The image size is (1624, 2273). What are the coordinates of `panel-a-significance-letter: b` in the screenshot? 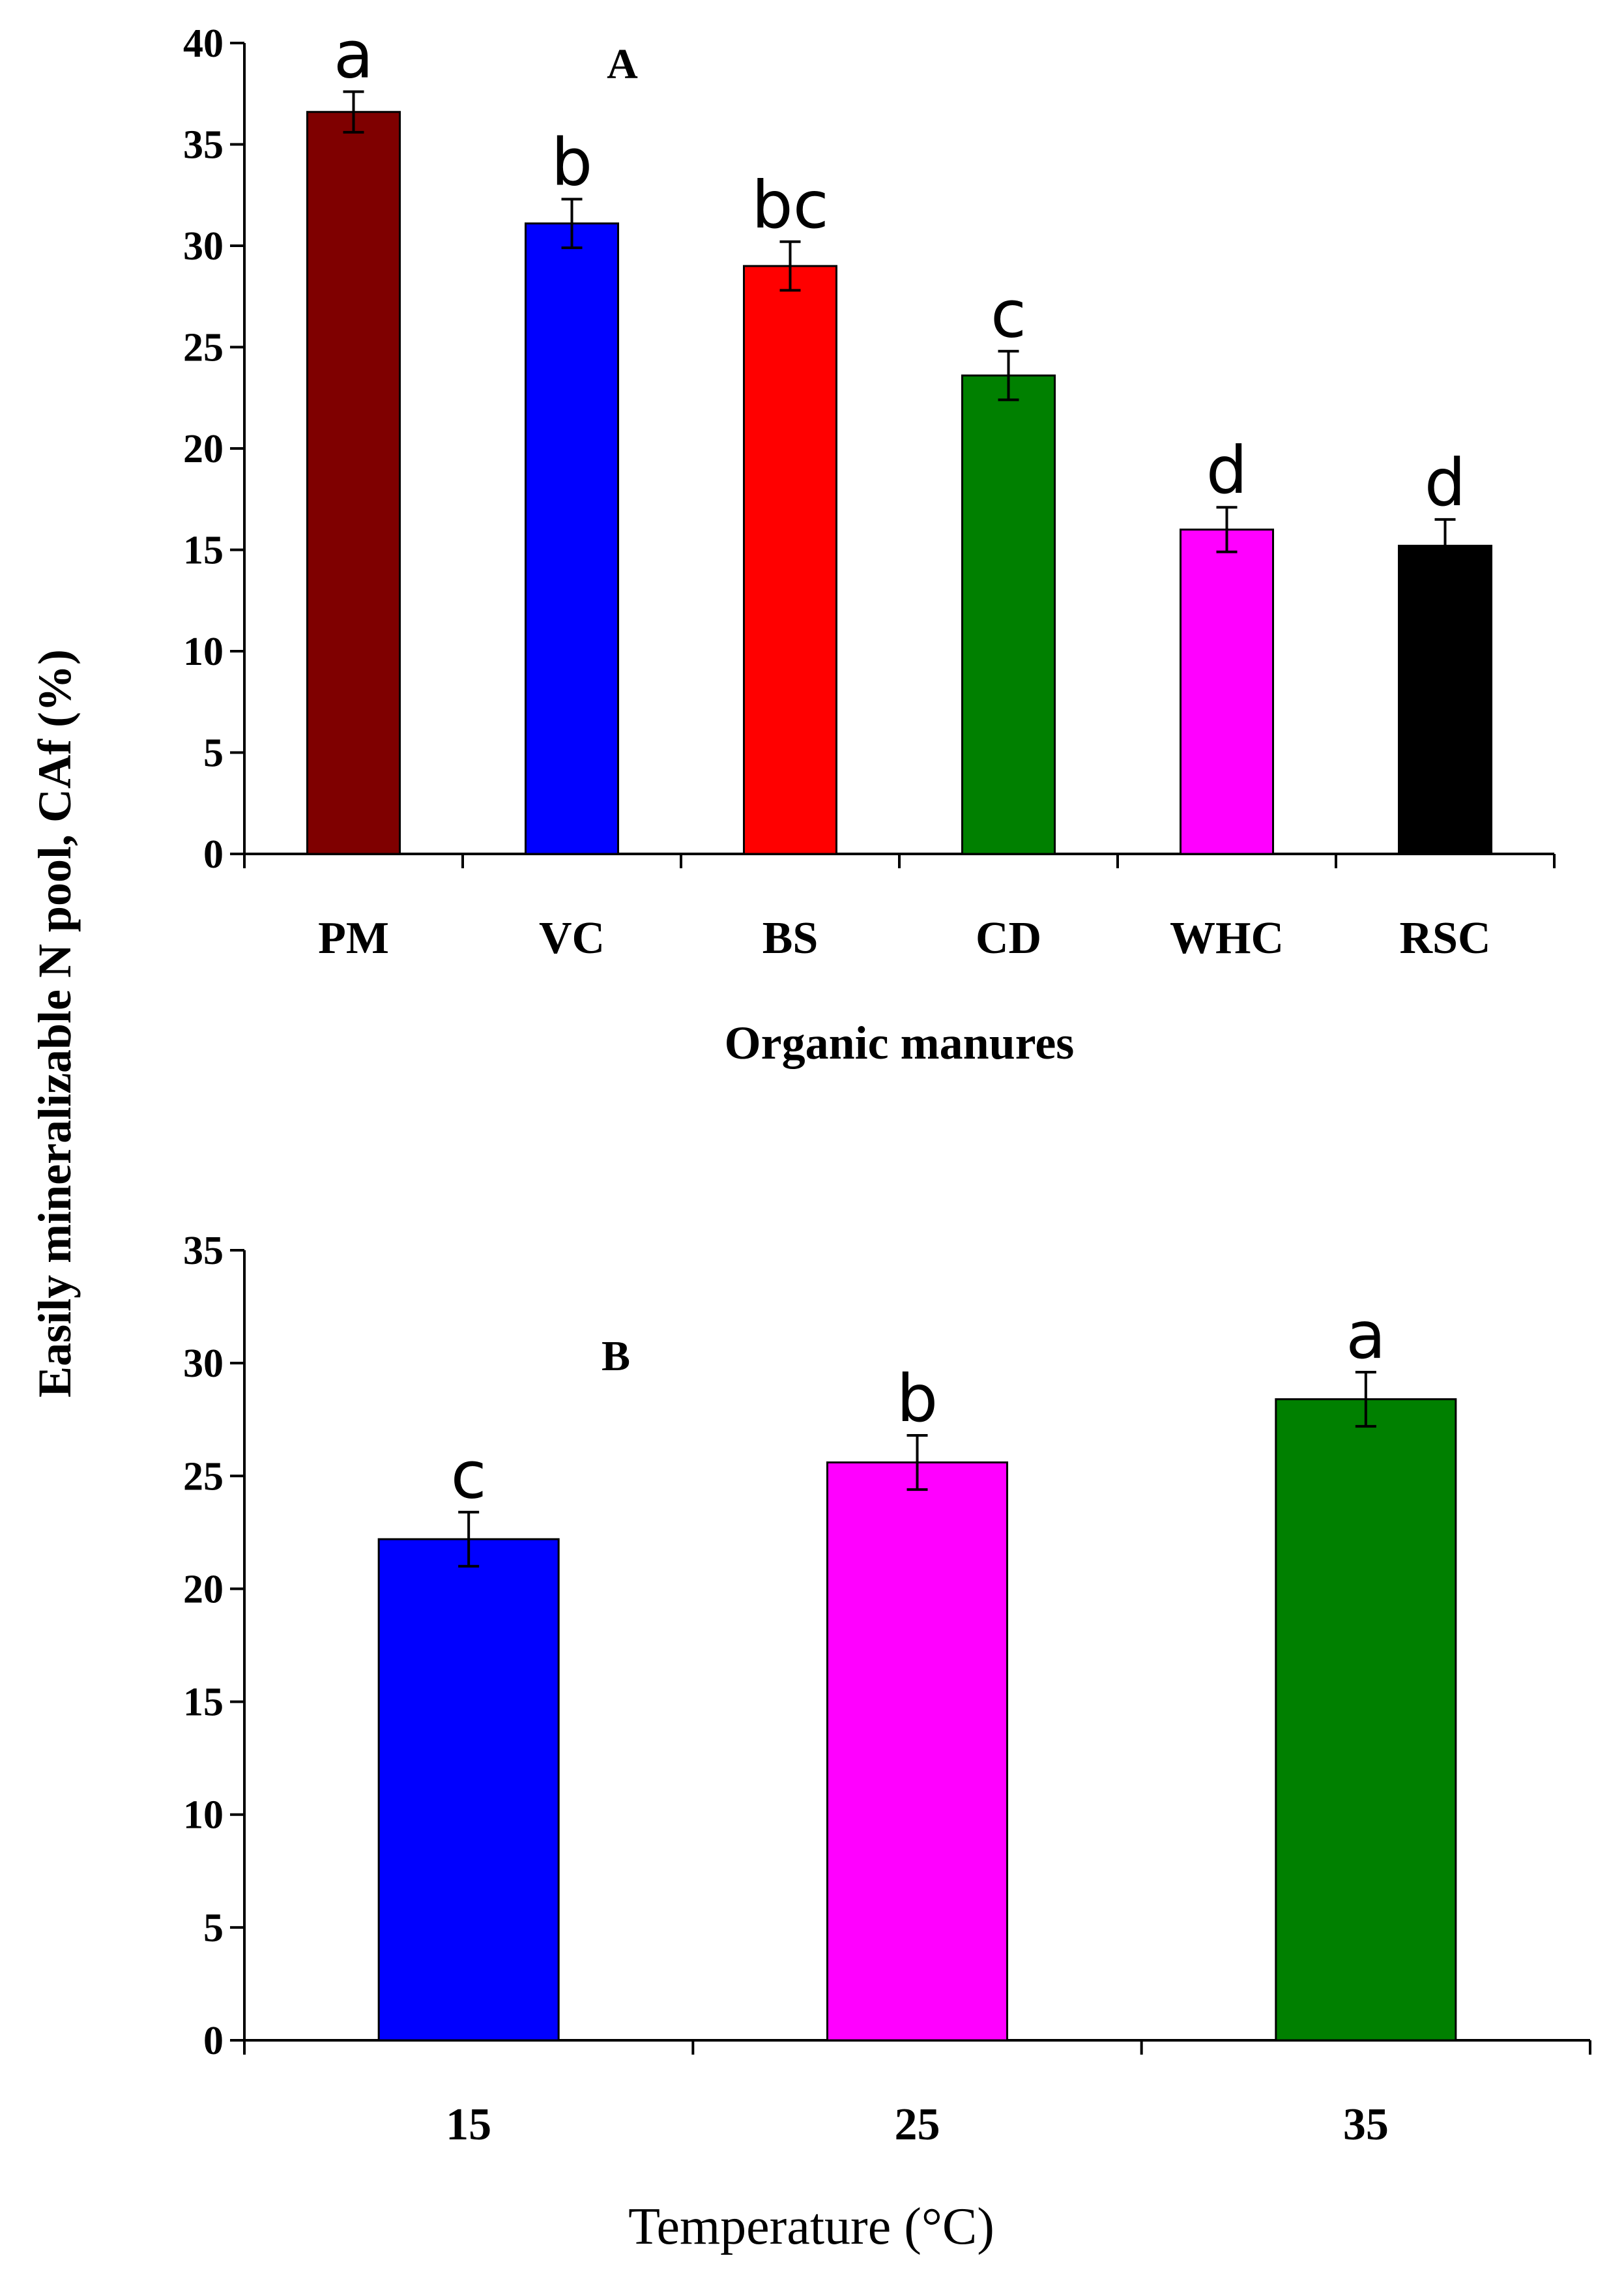 It's located at (572, 162).